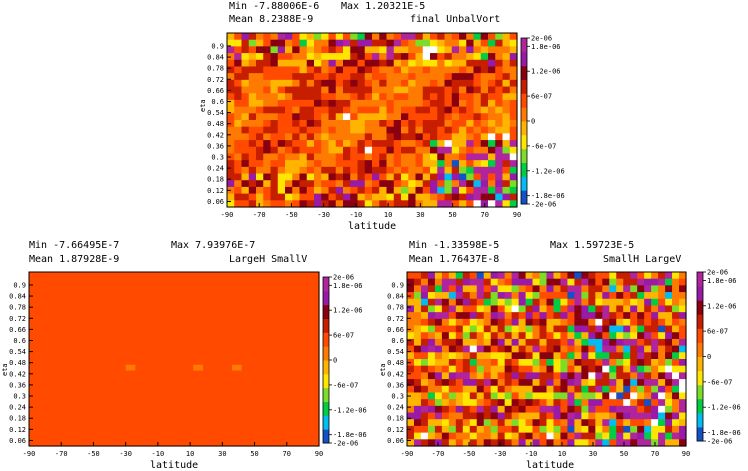 The width and height of the screenshot is (748, 471). I want to click on colorbar-tick-label: -2e-06, so click(345, 444).